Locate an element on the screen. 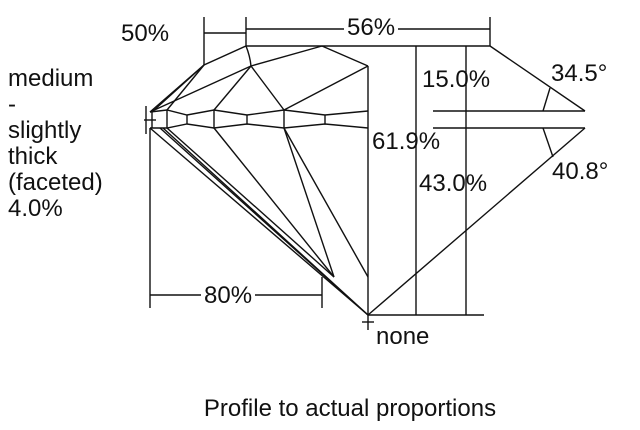  crown-height-label: 15.0% is located at coordinates (456, 79).